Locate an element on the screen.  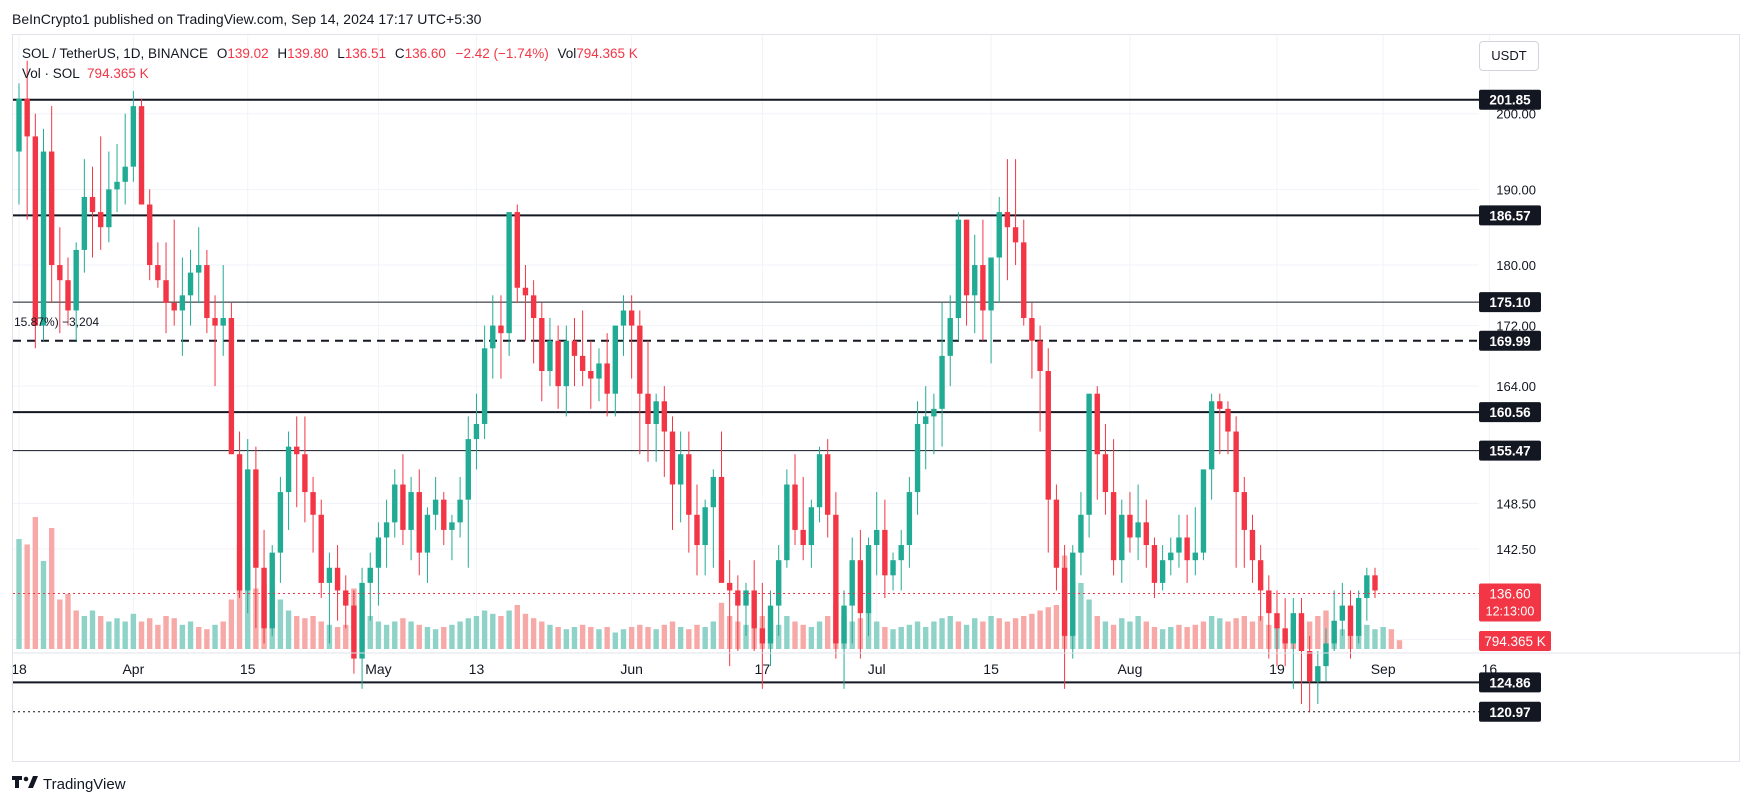
tradingview-brand: TradingView is located at coordinates (69, 784).